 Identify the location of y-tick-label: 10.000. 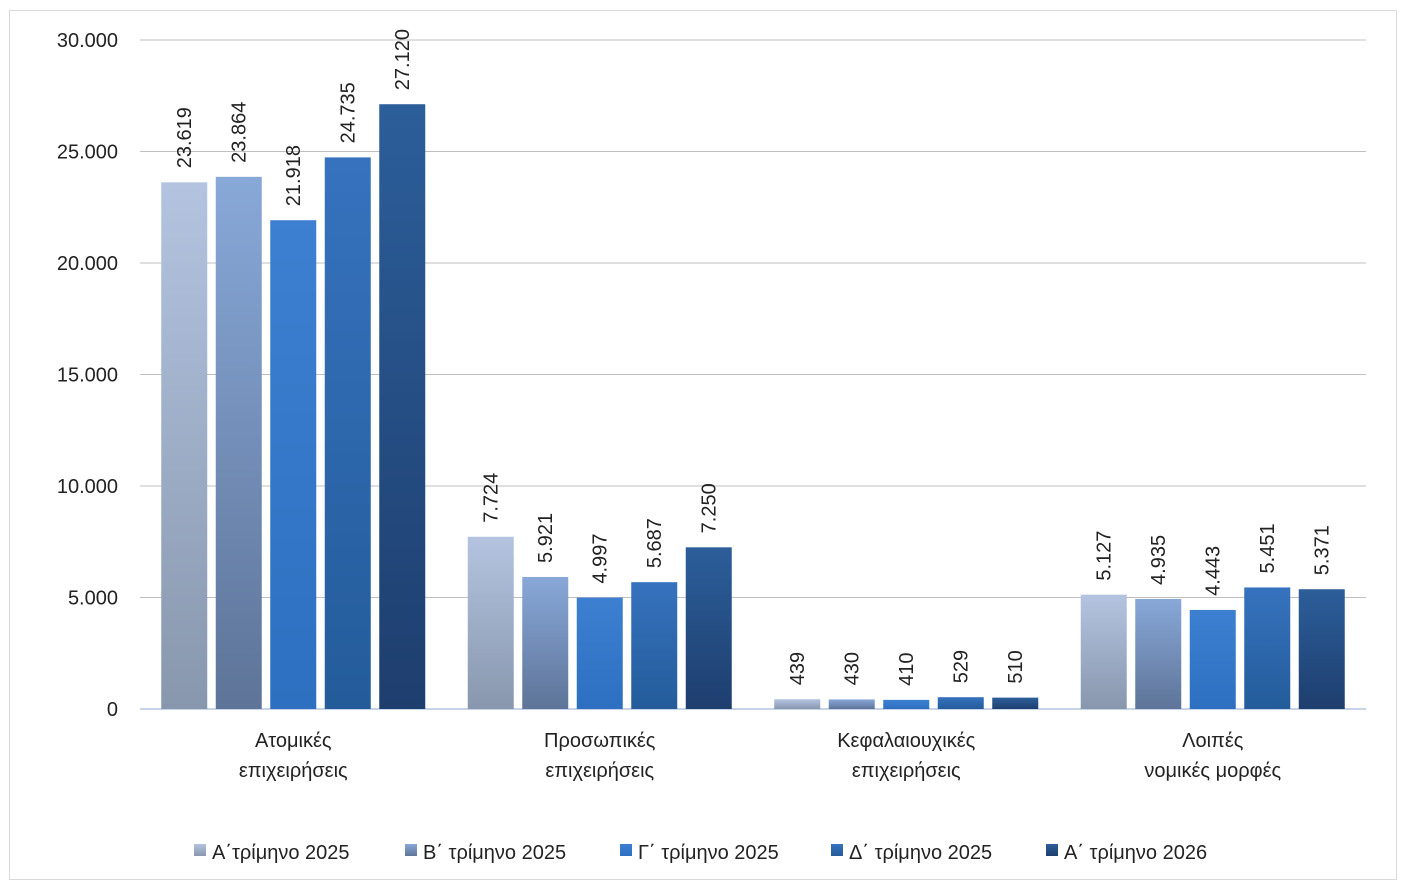
(87, 487).